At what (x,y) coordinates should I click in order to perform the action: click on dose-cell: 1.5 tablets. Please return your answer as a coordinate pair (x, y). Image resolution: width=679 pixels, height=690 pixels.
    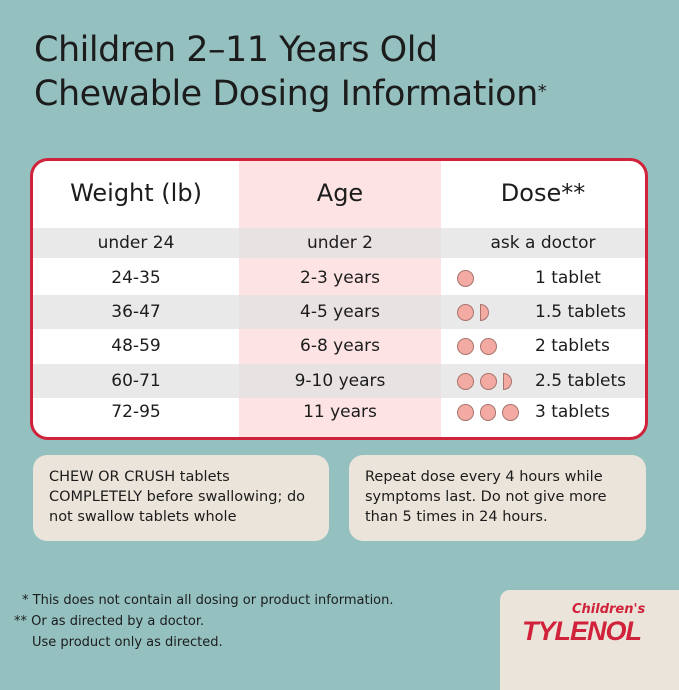
    Looking at the image, I should click on (543, 312).